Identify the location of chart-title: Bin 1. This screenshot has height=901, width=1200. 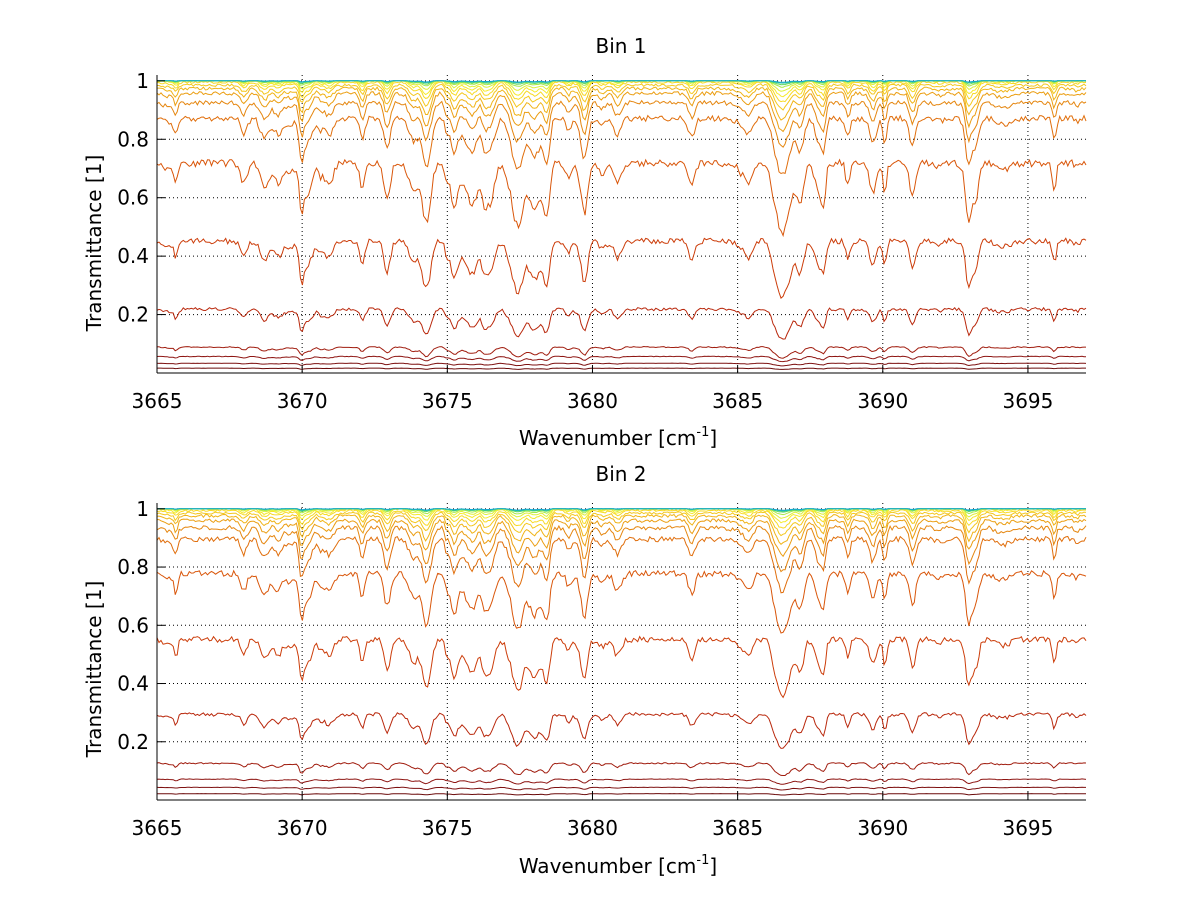
(620, 46).